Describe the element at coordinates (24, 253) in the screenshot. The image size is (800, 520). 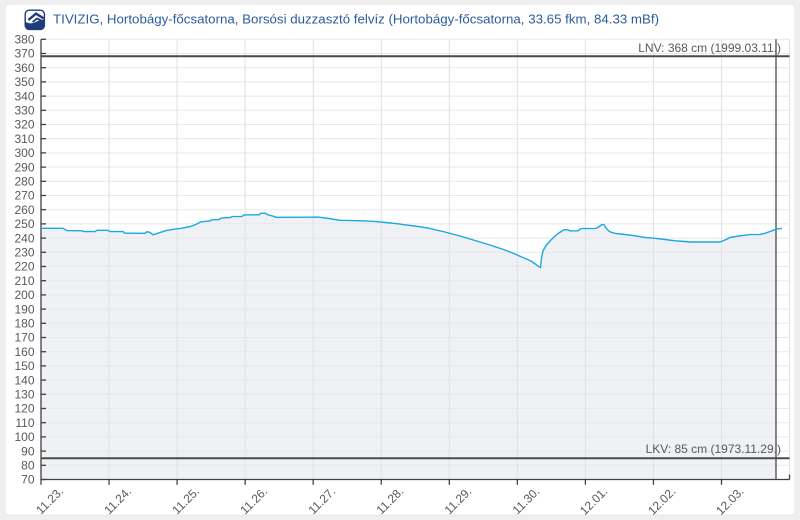
I see `svg-text: 230` at that location.